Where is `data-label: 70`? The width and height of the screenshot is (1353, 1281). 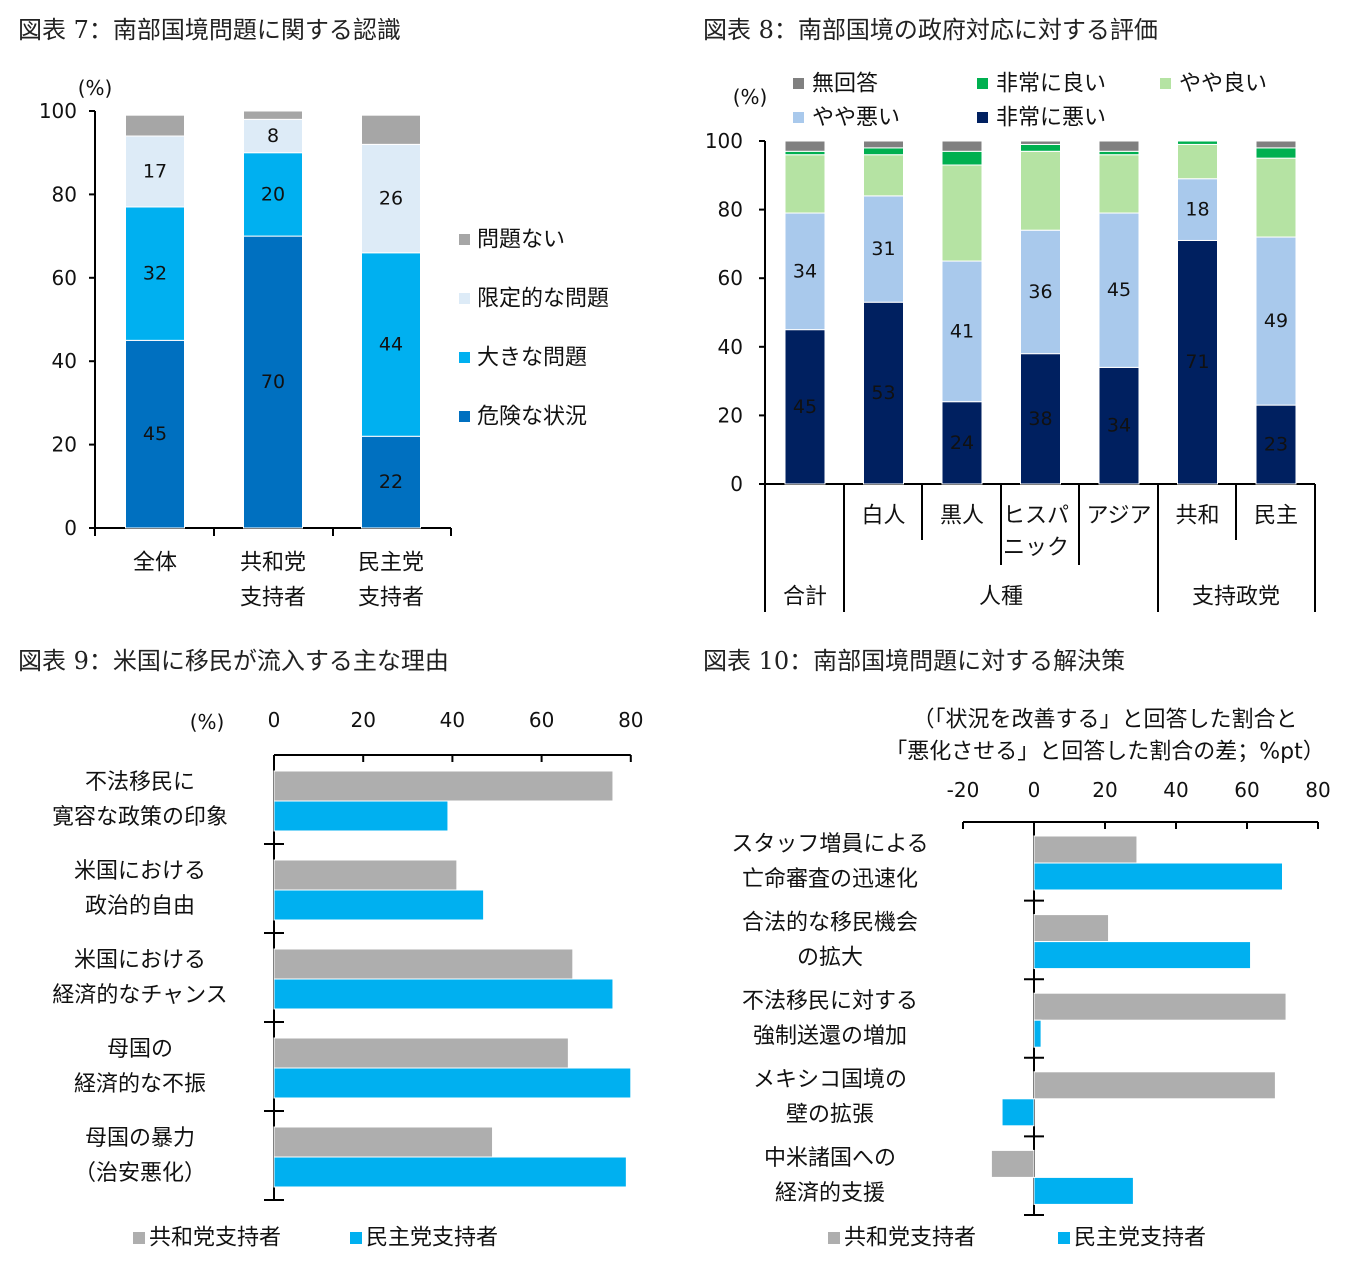
data-label: 70 is located at coordinates (273, 382).